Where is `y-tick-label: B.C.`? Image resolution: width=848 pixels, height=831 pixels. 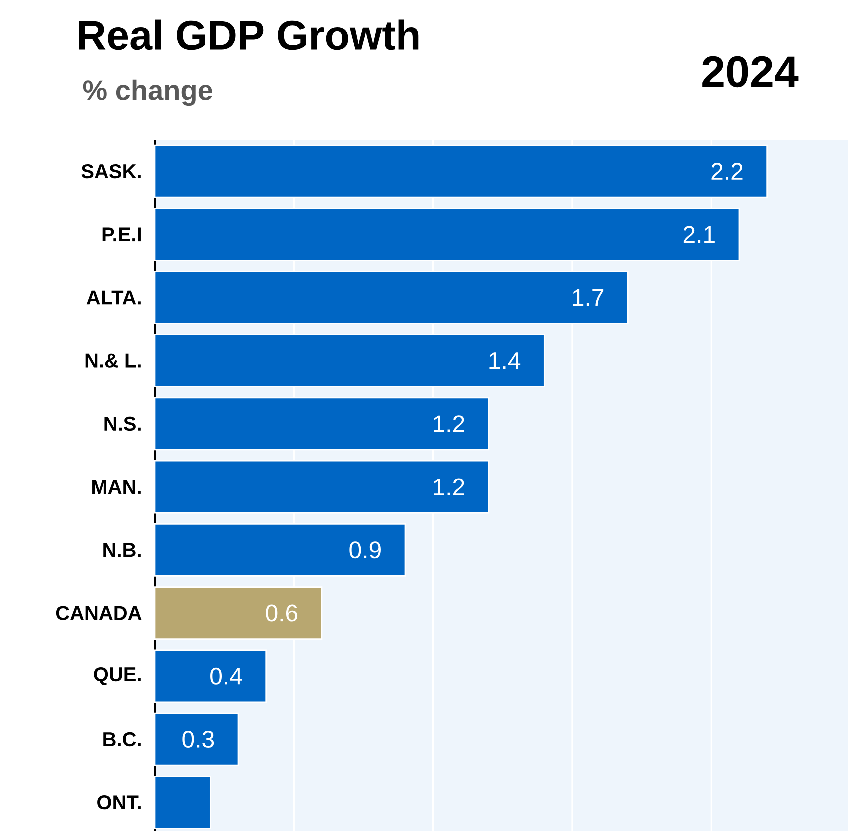 y-tick-label: B.C. is located at coordinates (122, 739).